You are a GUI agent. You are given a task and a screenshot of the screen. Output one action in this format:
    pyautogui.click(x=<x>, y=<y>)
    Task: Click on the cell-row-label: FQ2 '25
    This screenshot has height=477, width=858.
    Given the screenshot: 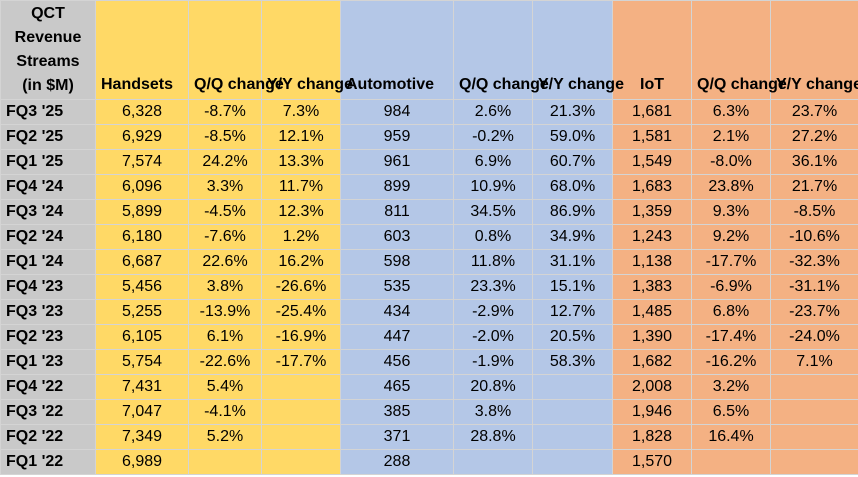 What is the action you would take?
    pyautogui.click(x=48, y=137)
    